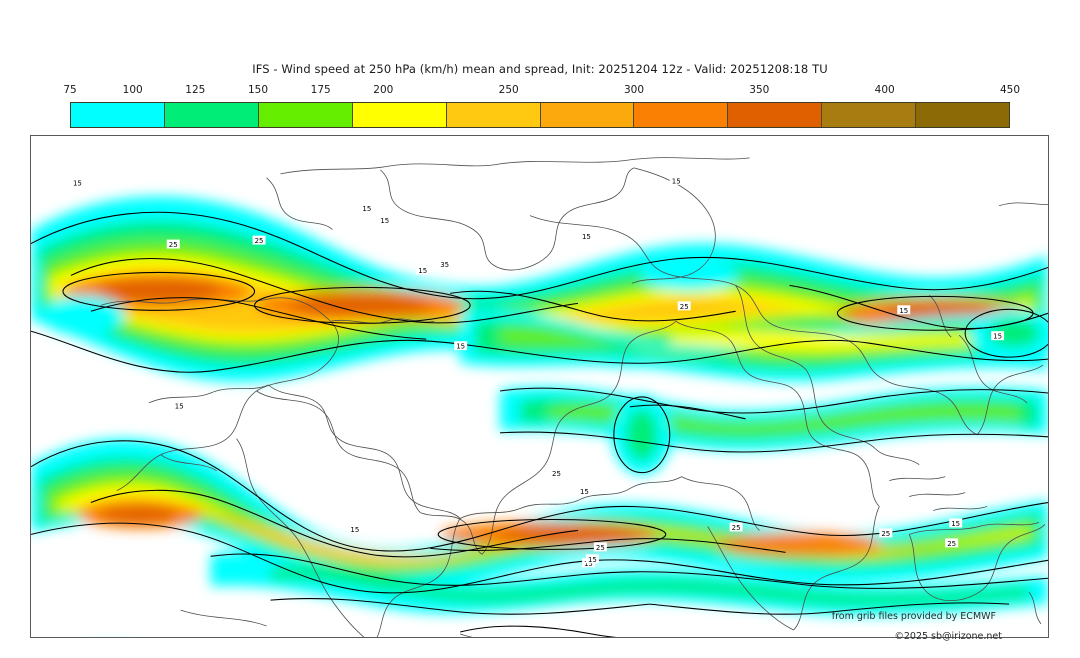 The image size is (1080, 658). What do you see at coordinates (541, 92) in the screenshot?
I see `colorbar-tick-labels: 75 100 125 150 175 200 250 300 350 400 450` at bounding box center [541, 92].